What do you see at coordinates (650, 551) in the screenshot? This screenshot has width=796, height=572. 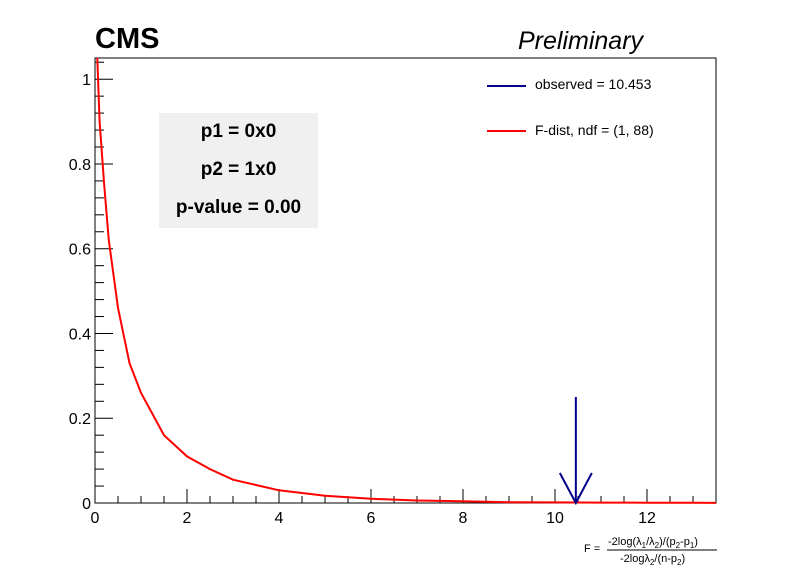 I see `x-axis-title-formula: F = -2log(λ1/λ2)/(p2-p1) -2logλ2/(n-p2)` at bounding box center [650, 551].